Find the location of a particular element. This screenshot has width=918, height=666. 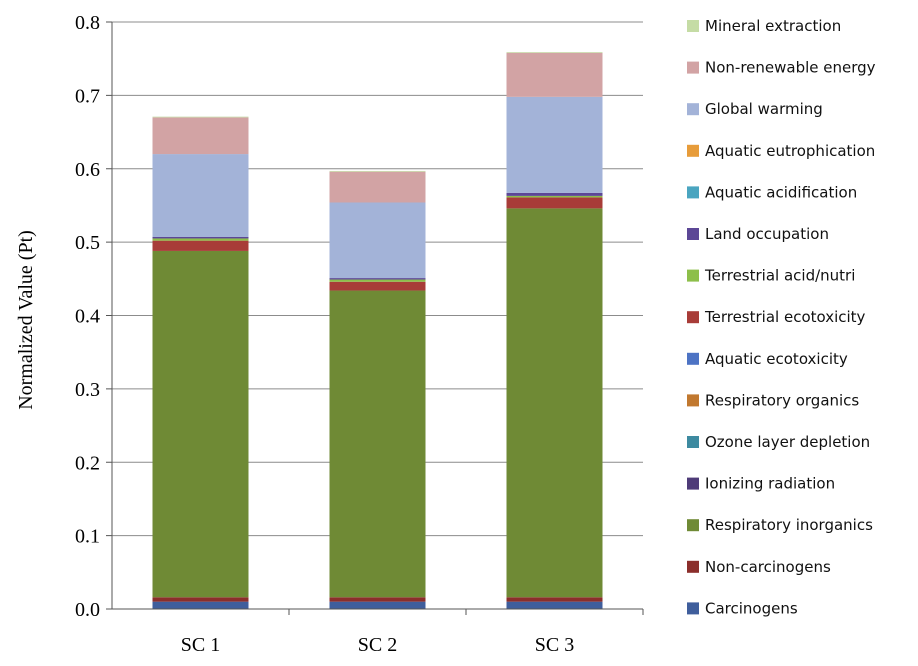

legend-item: Aquatic ecotoxicity is located at coordinates (767, 359).